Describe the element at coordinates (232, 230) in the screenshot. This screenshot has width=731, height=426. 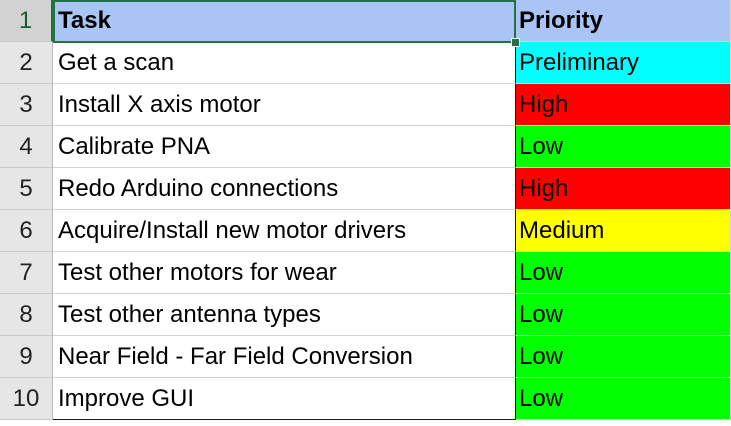
I see `task-text: Acquire/Install new motor drivers` at that location.